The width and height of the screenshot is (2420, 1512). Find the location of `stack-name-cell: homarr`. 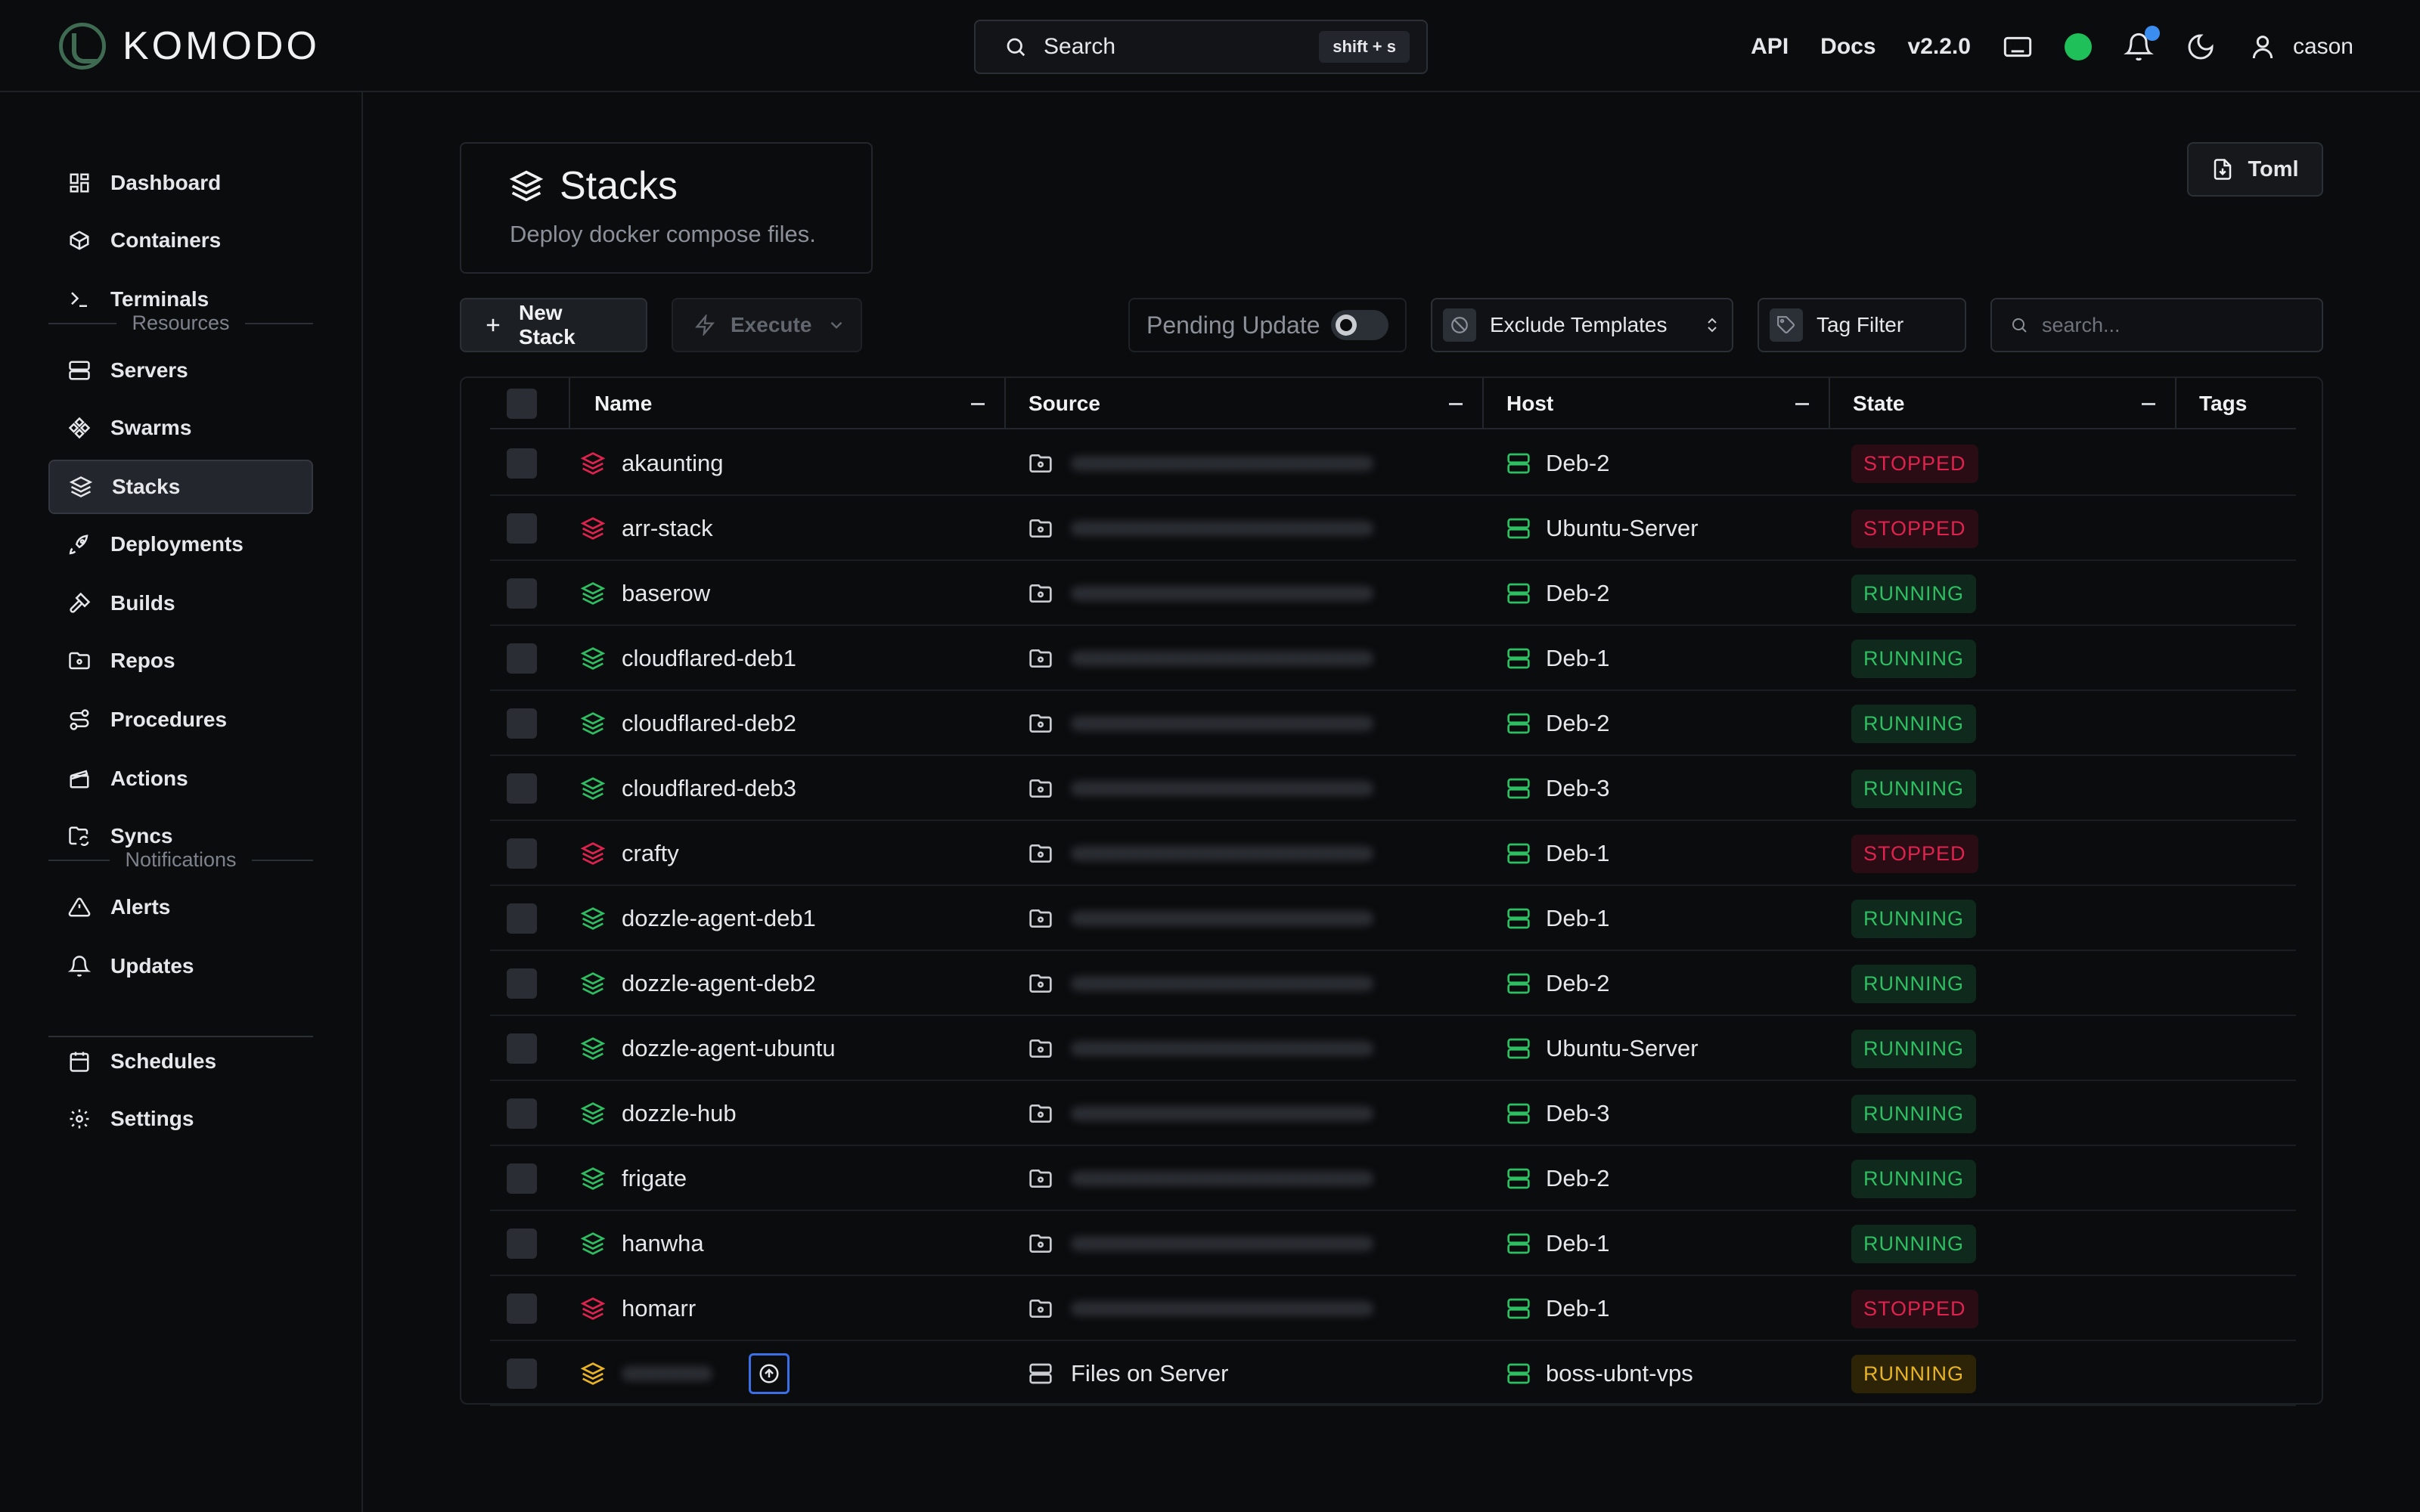

stack-name-cell: homarr is located at coordinates (638, 1308).